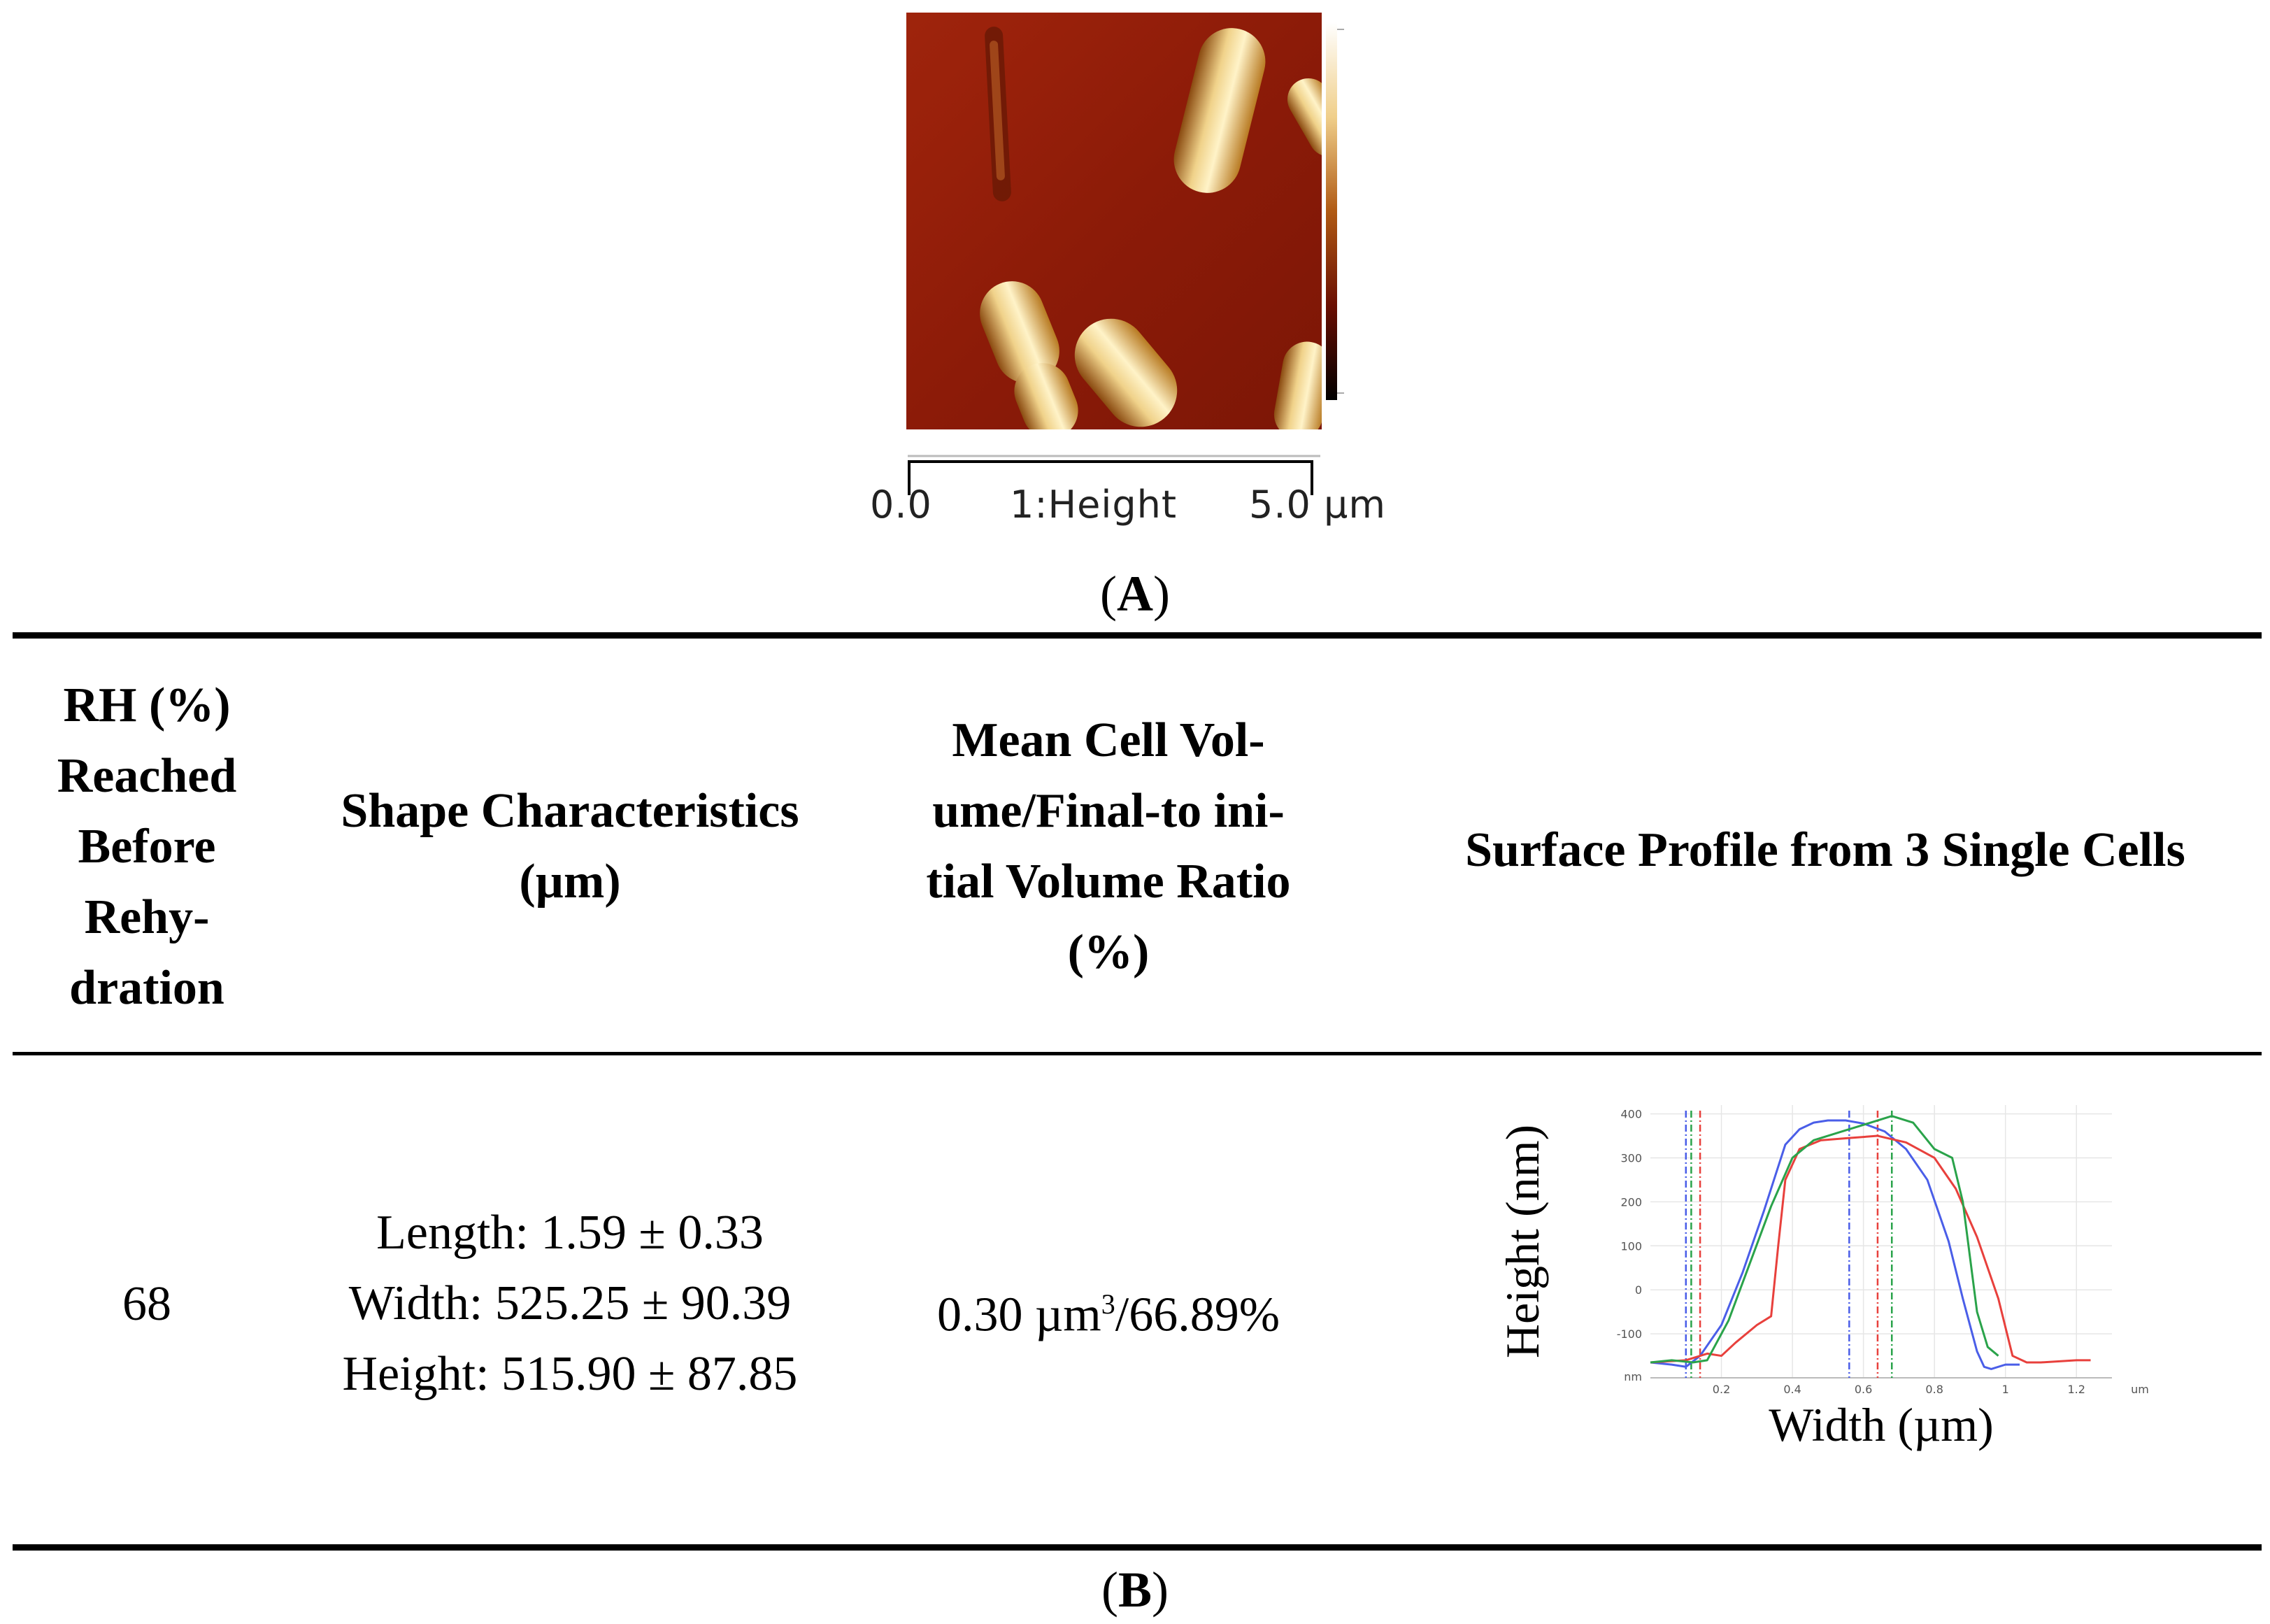 Image resolution: width=2270 pixels, height=1624 pixels. Describe the element at coordinates (147, 776) in the screenshot. I see `header-rh-line: Reached` at that location.